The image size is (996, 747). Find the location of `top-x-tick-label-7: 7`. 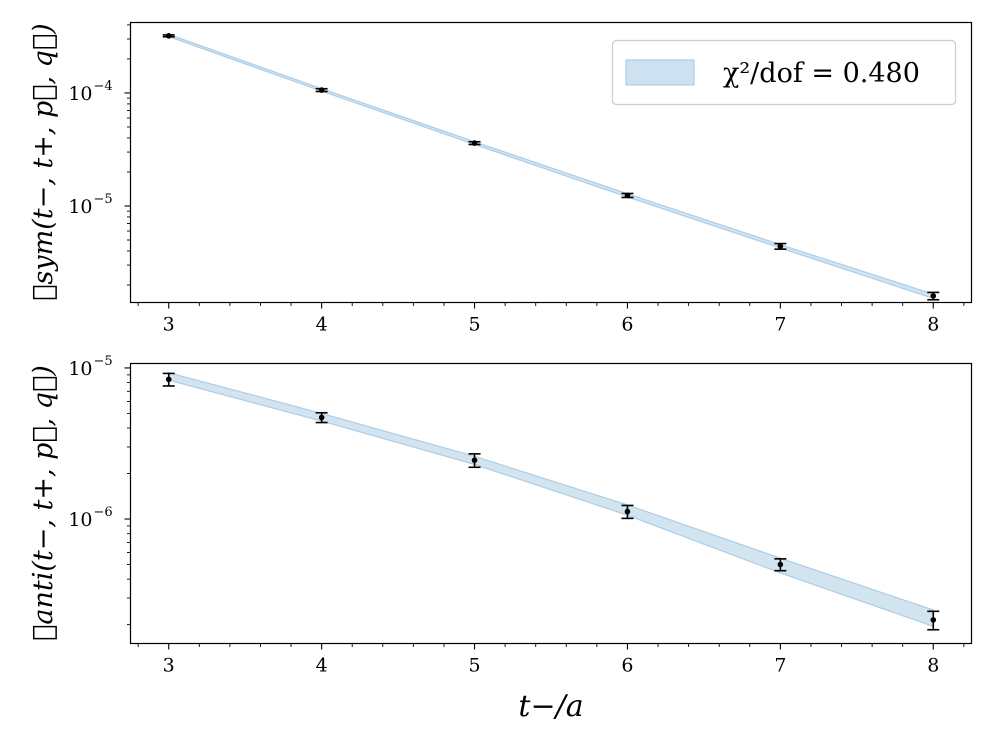

top-x-tick-label-7: 7 is located at coordinates (780, 325).